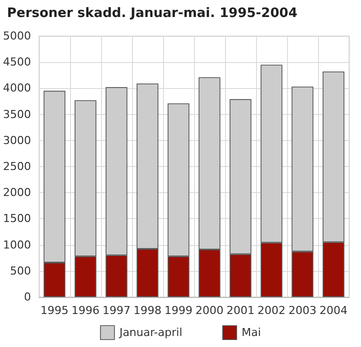 The height and width of the screenshot is (347, 361). Describe the element at coordinates (16, 36) in the screenshot. I see `y-tick-label: 5000` at that location.